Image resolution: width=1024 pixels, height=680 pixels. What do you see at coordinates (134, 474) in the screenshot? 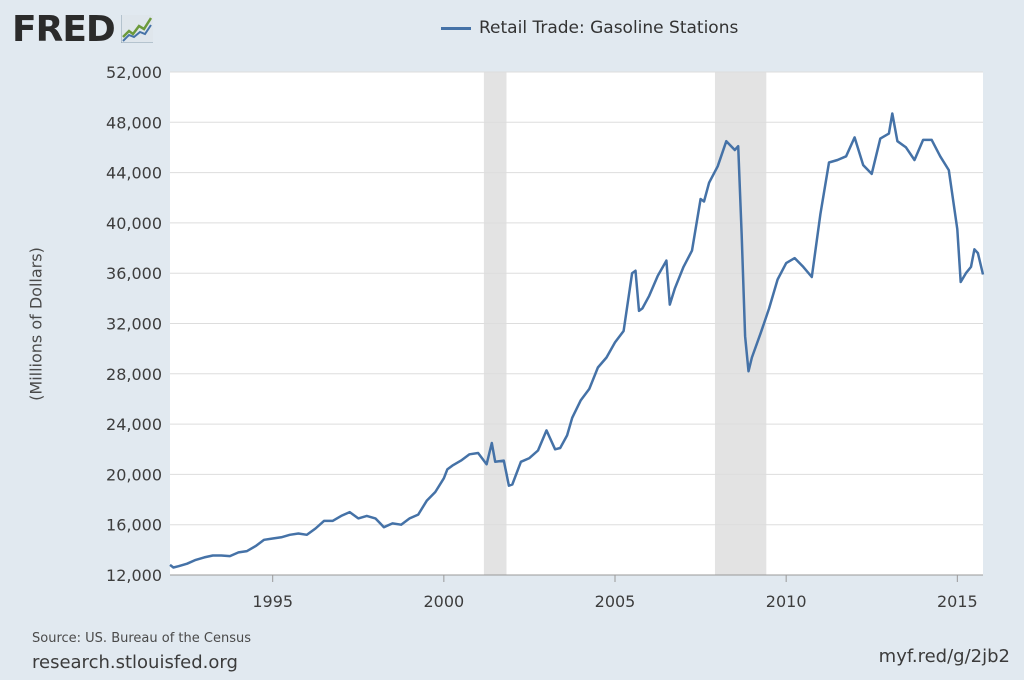
I see `y-tick-label: 20,000` at bounding box center [134, 474].